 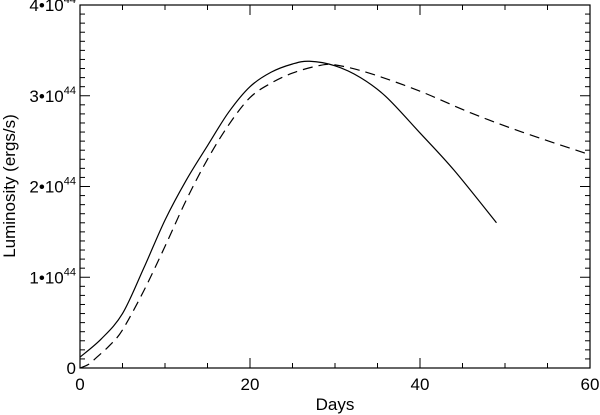 What do you see at coordinates (46, 96) in the screenshot?
I see `y-tick-mantissa: 3•10` at bounding box center [46, 96].